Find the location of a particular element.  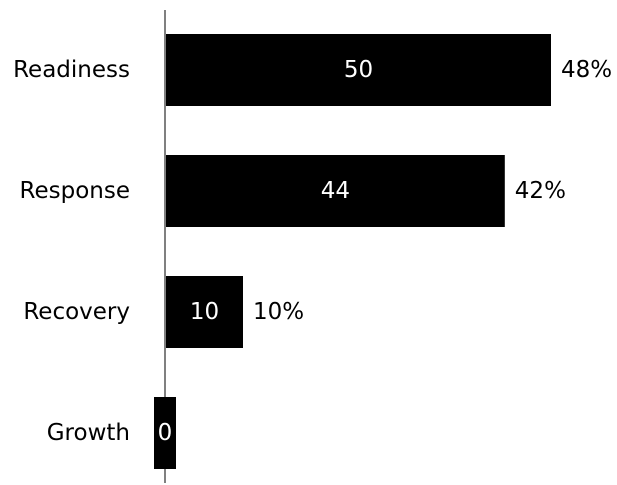

value-label-response: 44 is located at coordinates (335, 191).